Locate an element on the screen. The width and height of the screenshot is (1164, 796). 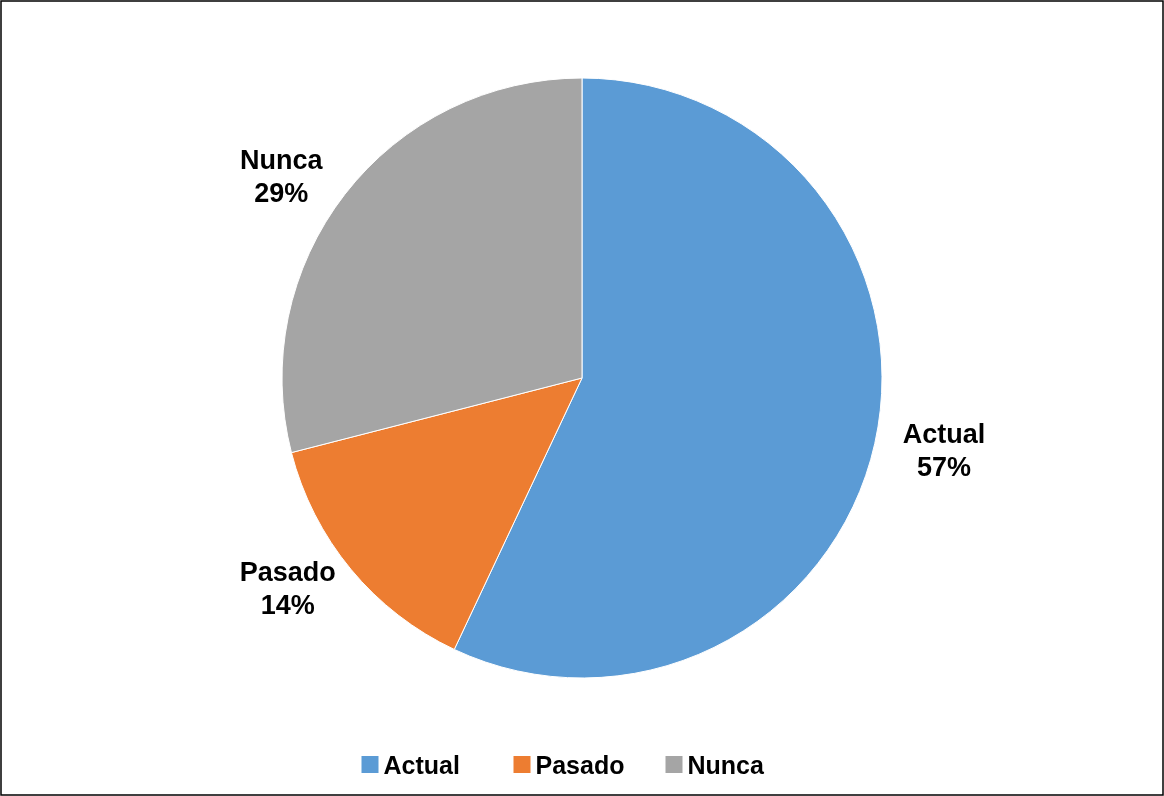
slice-label: Nunca is located at coordinates (281, 159).